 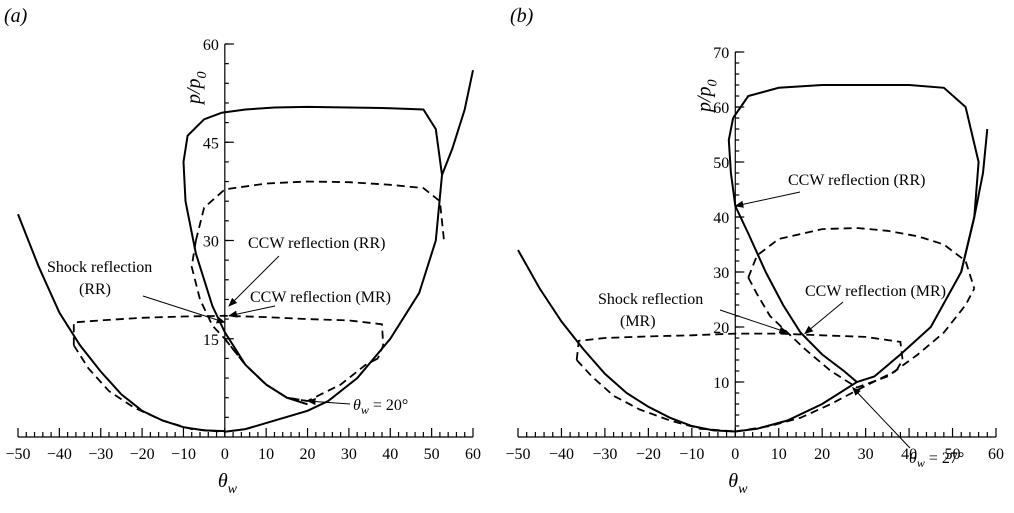 What do you see at coordinates (16, 16) in the screenshot?
I see `panel-a-label: (a)` at bounding box center [16, 16].